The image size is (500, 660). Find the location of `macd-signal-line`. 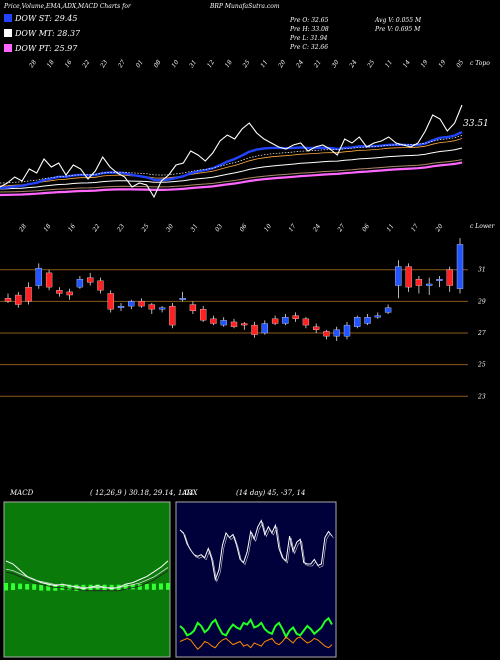

macd-signal-line is located at coordinates (87, 578).